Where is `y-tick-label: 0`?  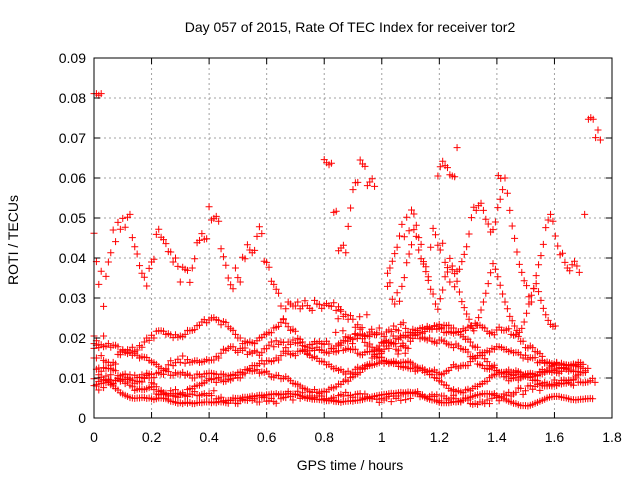 y-tick-label: 0 is located at coordinates (82, 418).